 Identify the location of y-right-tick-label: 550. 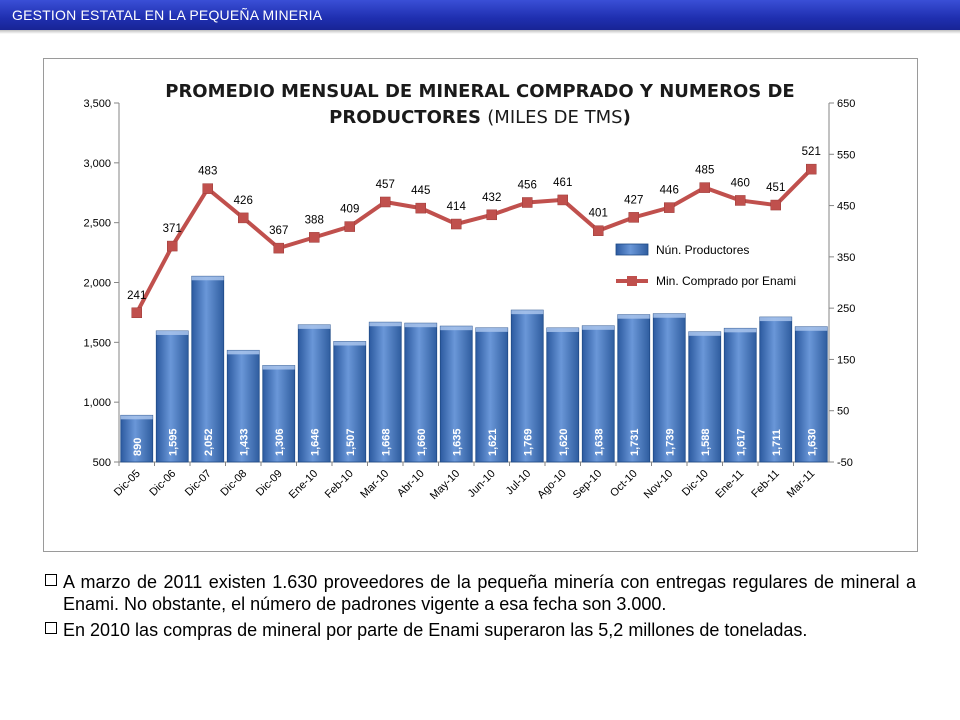
(846, 155).